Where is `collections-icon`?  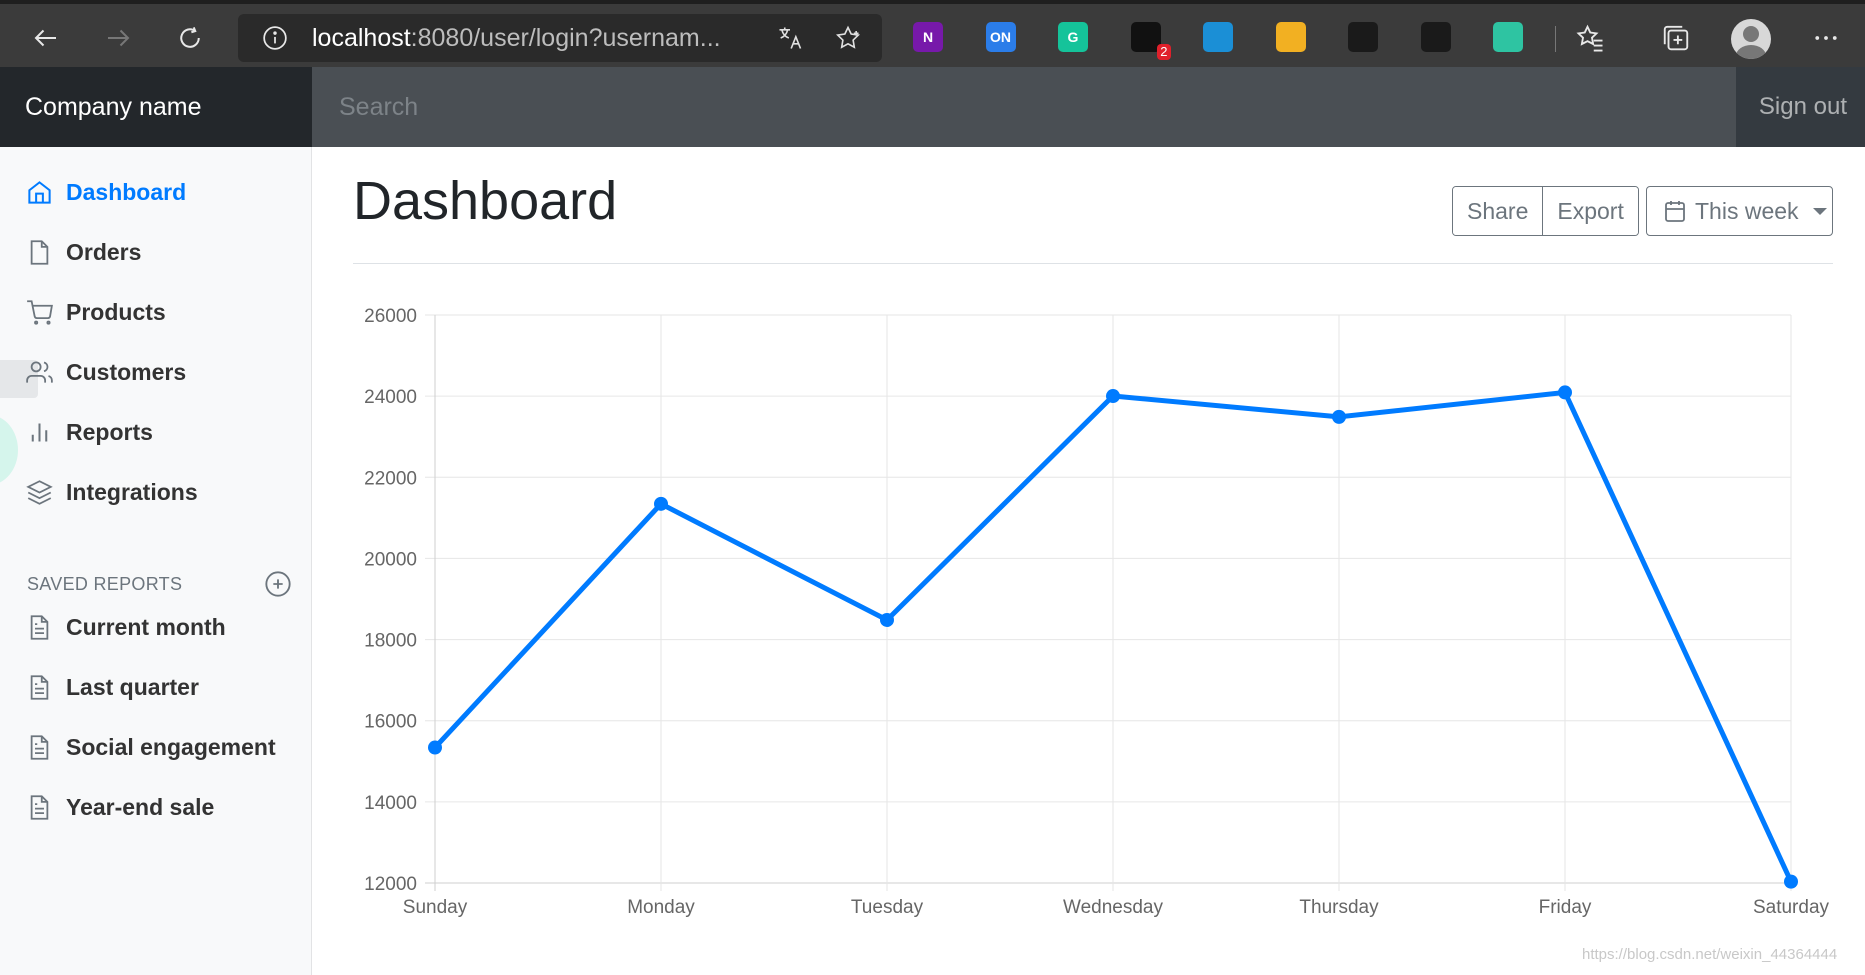 collections-icon is located at coordinates (1676, 38).